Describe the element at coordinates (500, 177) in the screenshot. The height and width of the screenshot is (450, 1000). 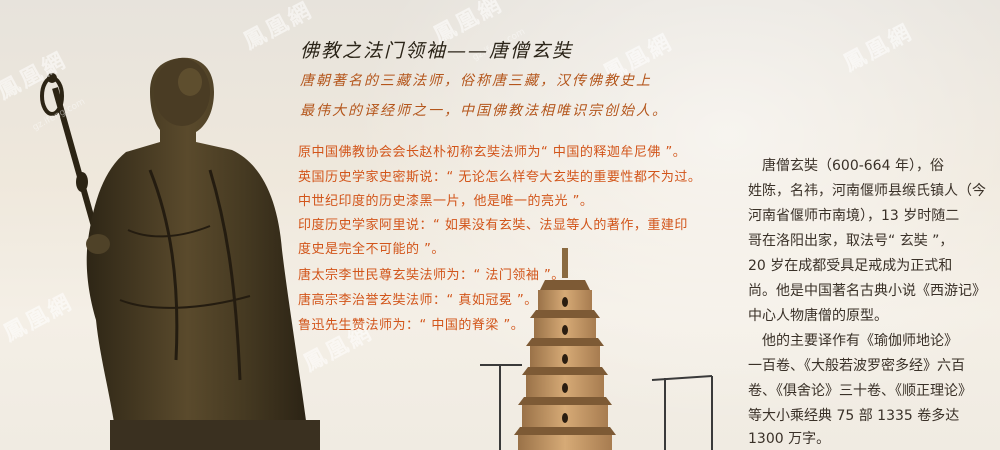
I see `quote-line: 英国历史学家史密斯说：“ 无论怎么样夸大玄奘的重要性都不为过。` at that location.